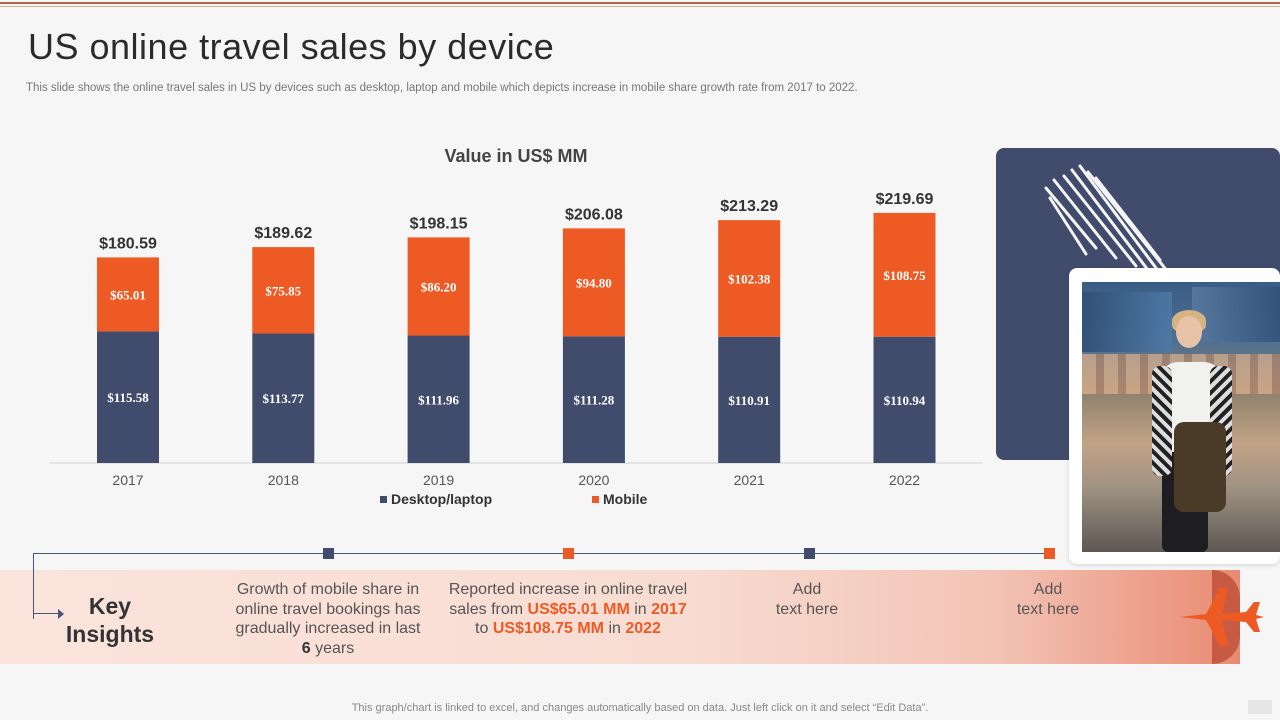 Image resolution: width=1280 pixels, height=720 pixels. What do you see at coordinates (749, 480) in the screenshot?
I see `x-tick-label-2021: 2021` at bounding box center [749, 480].